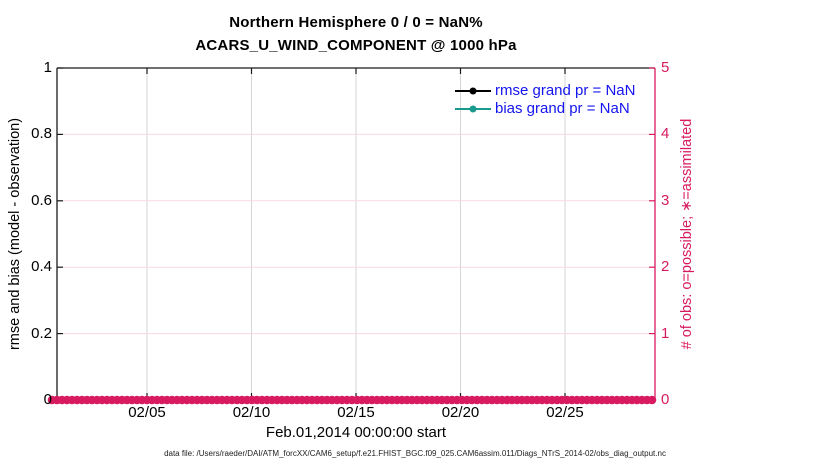 This screenshot has height=470, width=830. What do you see at coordinates (565, 90) in the screenshot?
I see `legend-label-rmse: rmse grand pr = NaN` at bounding box center [565, 90].